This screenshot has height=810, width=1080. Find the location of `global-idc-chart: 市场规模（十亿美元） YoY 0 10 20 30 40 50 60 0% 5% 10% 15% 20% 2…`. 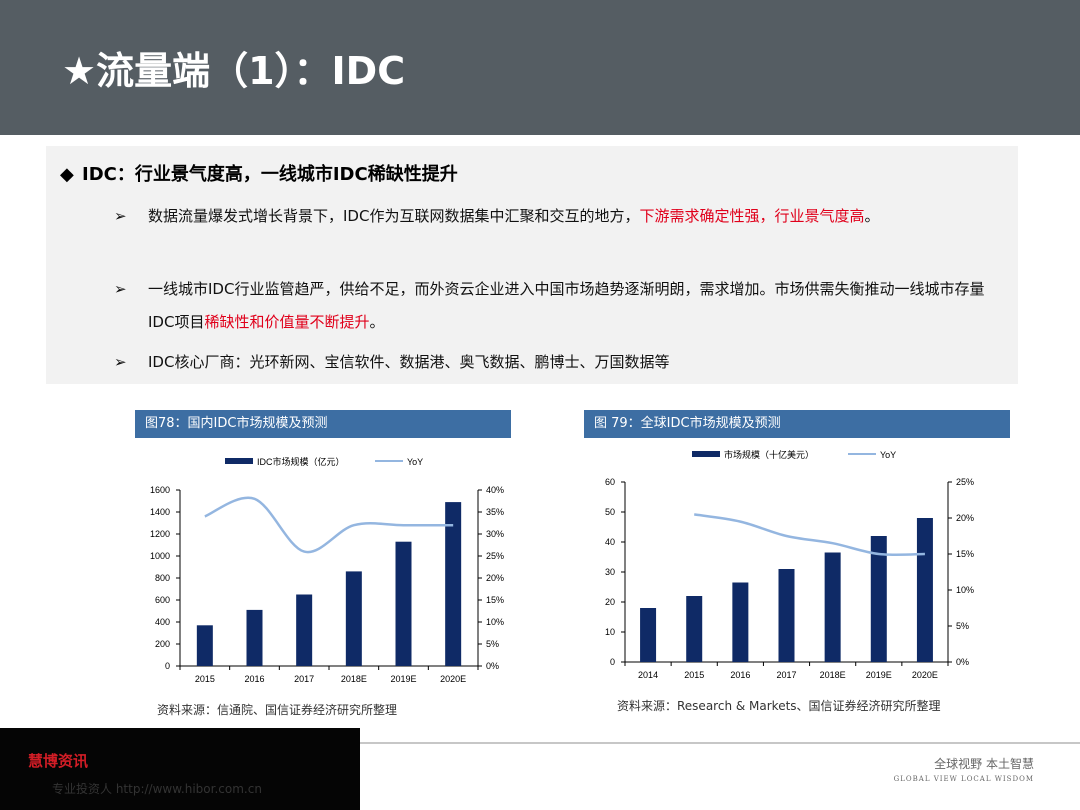

global-idc-chart: 市场规模（十亿美元） YoY 0 10 20 30 40 50 60 0% 5% 10% 15% 20% 2… is located at coordinates (789, 564).